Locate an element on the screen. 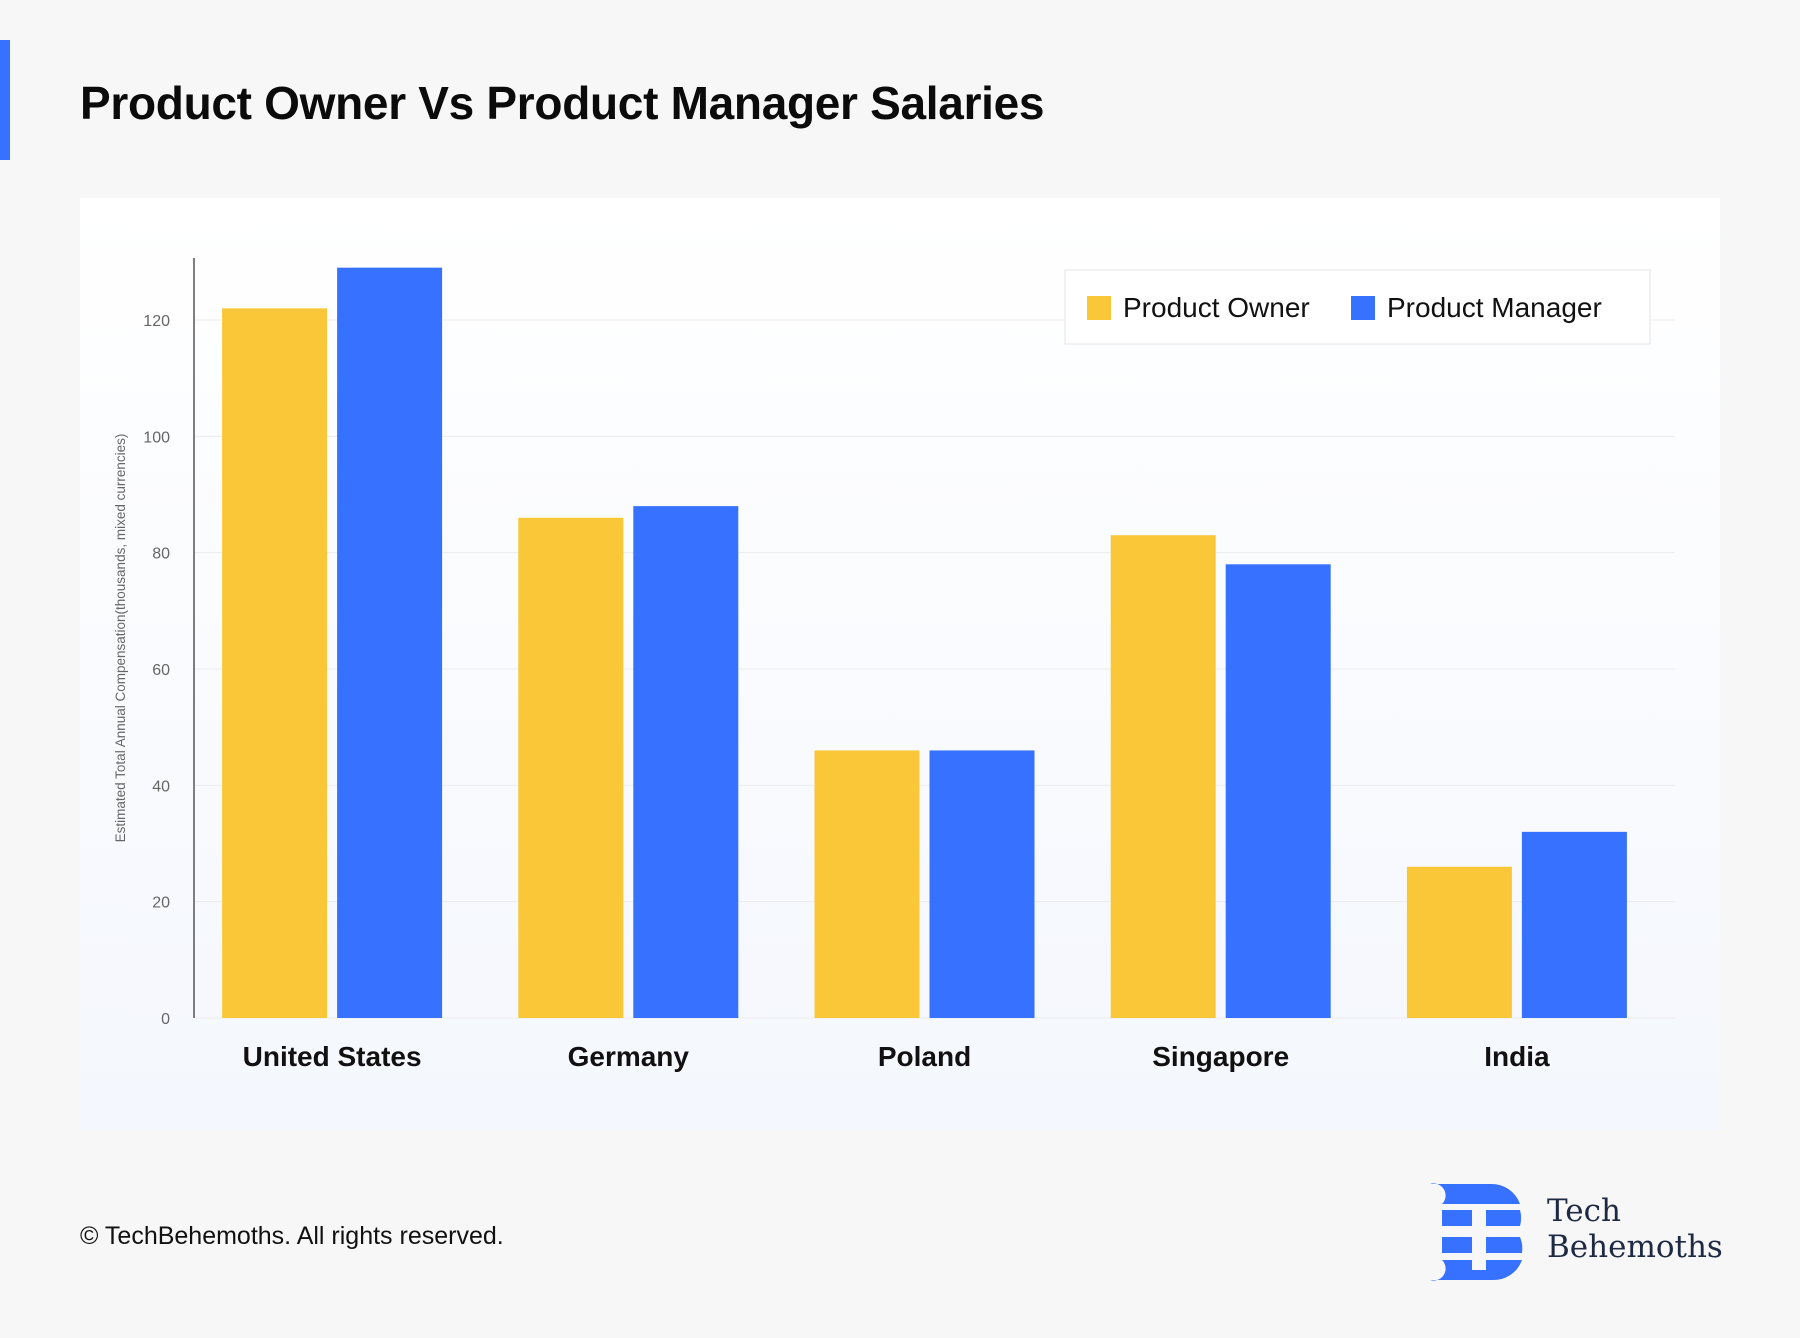  category-label: Poland is located at coordinates (924, 1056).